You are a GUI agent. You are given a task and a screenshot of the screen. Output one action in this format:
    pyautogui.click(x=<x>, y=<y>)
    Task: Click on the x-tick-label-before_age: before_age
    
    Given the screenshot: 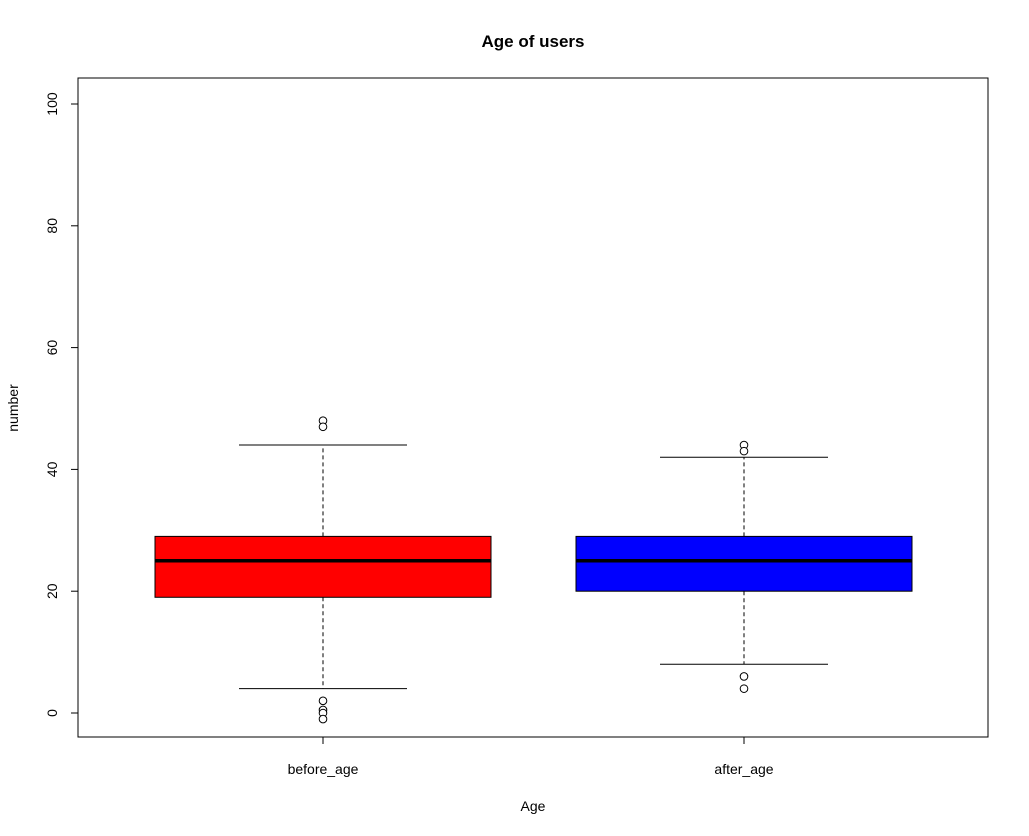 What is the action you would take?
    pyautogui.click(x=323, y=769)
    